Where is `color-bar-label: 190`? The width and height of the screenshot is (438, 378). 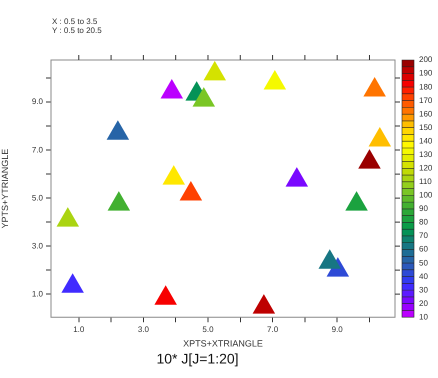 color-bar-label: 190 is located at coordinates (426, 73).